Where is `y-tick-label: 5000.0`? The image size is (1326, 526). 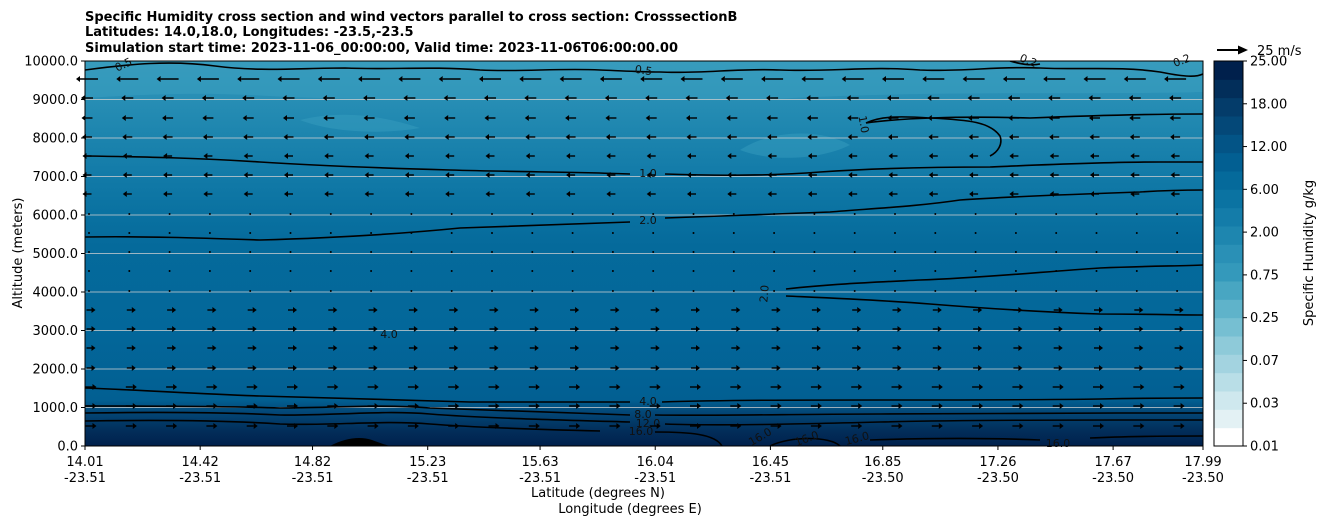 y-tick-label: 5000.0 is located at coordinates (56, 254).